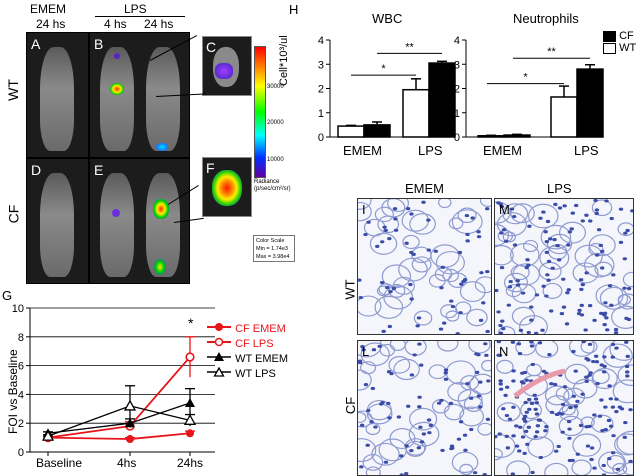  I want to click on legend-item: CF EMEM, so click(247, 329).